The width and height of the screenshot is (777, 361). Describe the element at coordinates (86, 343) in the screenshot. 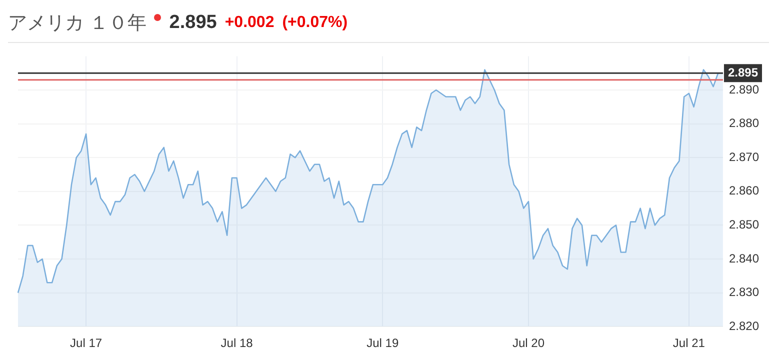

I see `x-tick-label: Jul 17` at that location.